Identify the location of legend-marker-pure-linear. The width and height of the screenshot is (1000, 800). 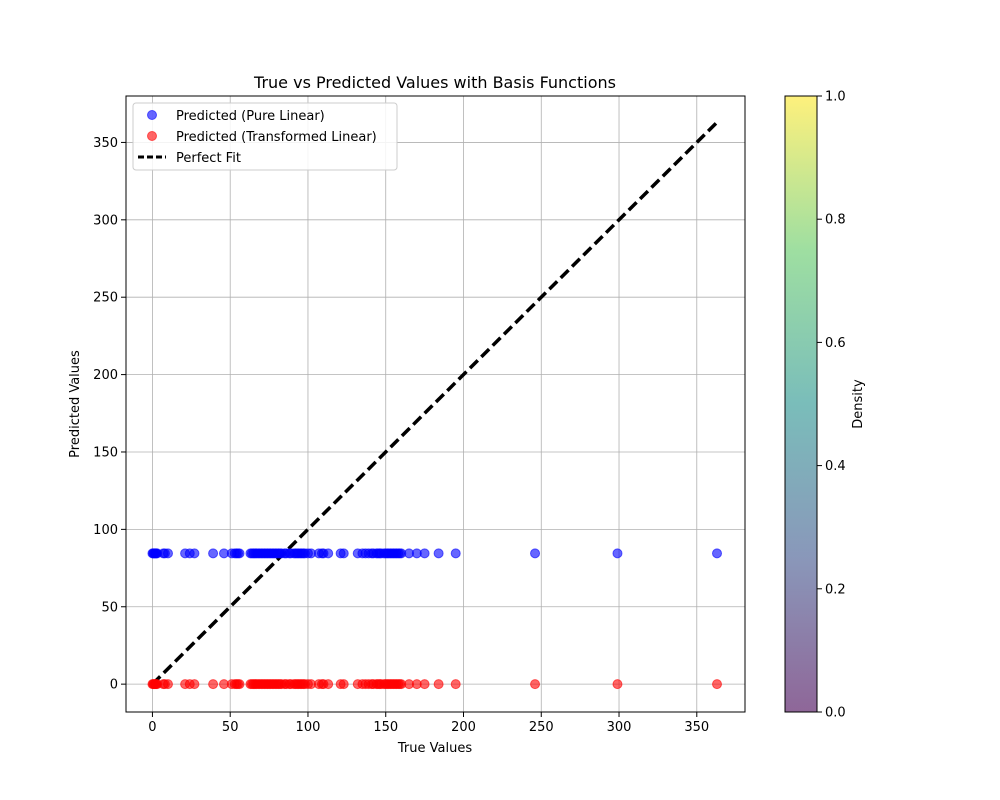
(152, 115).